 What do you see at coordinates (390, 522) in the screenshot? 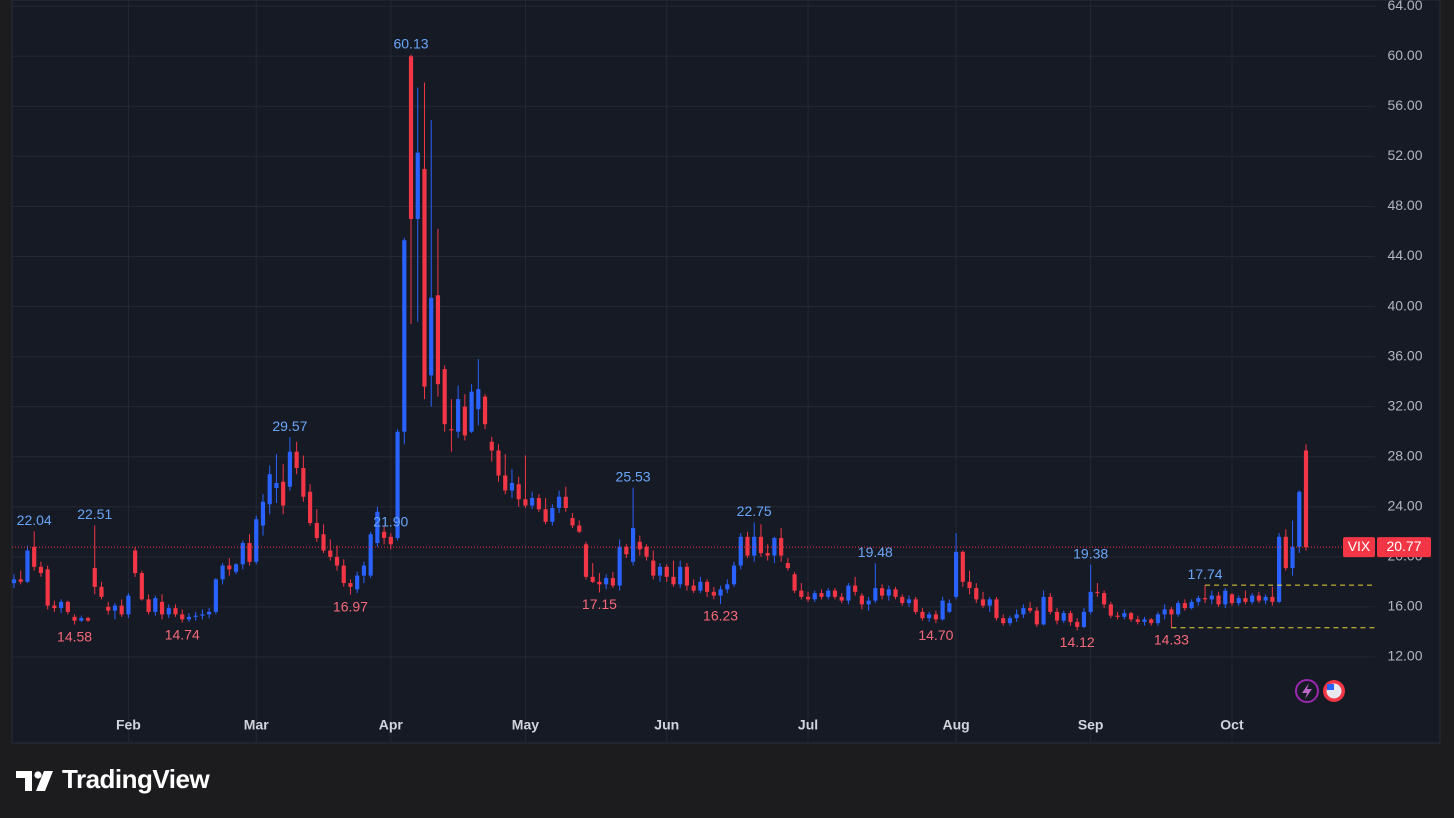
I see `high-label: 21.90` at bounding box center [390, 522].